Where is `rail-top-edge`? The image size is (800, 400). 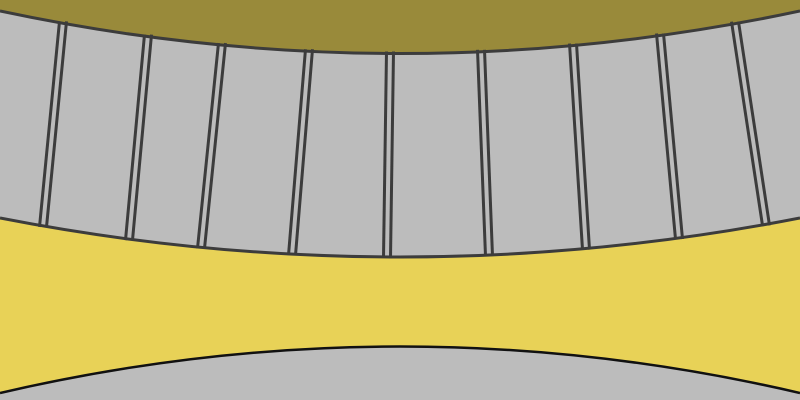 rail-top-edge is located at coordinates (400, 32).